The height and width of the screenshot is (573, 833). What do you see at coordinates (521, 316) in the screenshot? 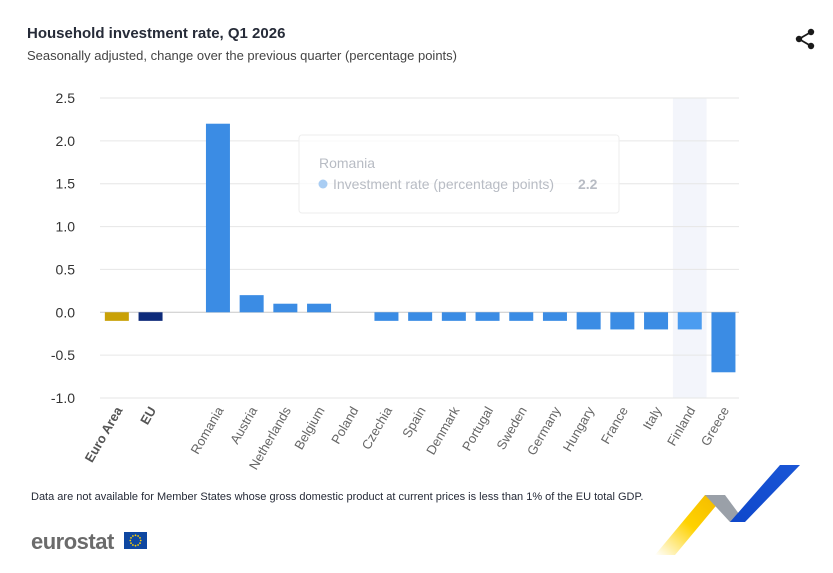
I see `bar-sweden` at bounding box center [521, 316].